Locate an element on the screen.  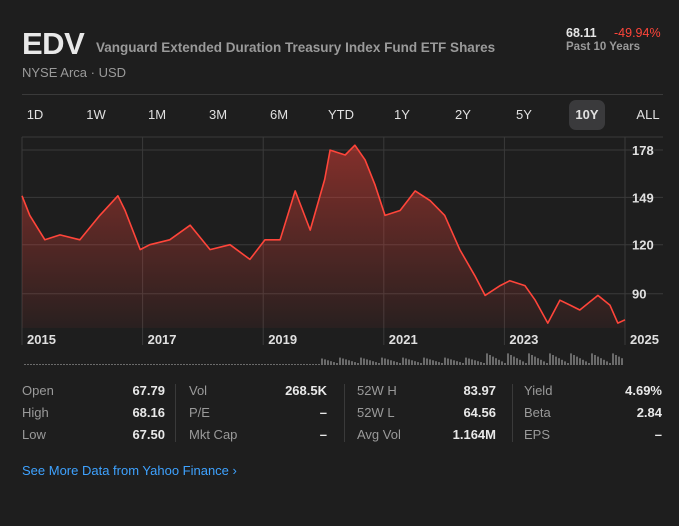
stat-value: 68.16 is located at coordinates (148, 412).